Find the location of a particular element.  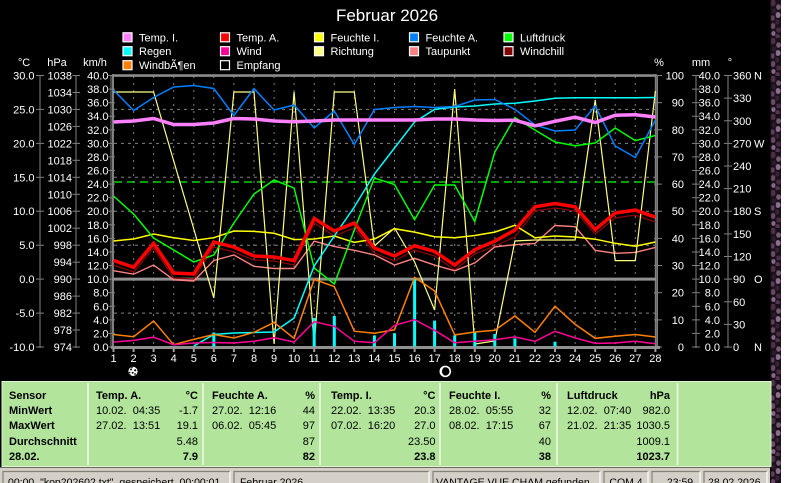

svg-text: 1018 is located at coordinates (60, 161).